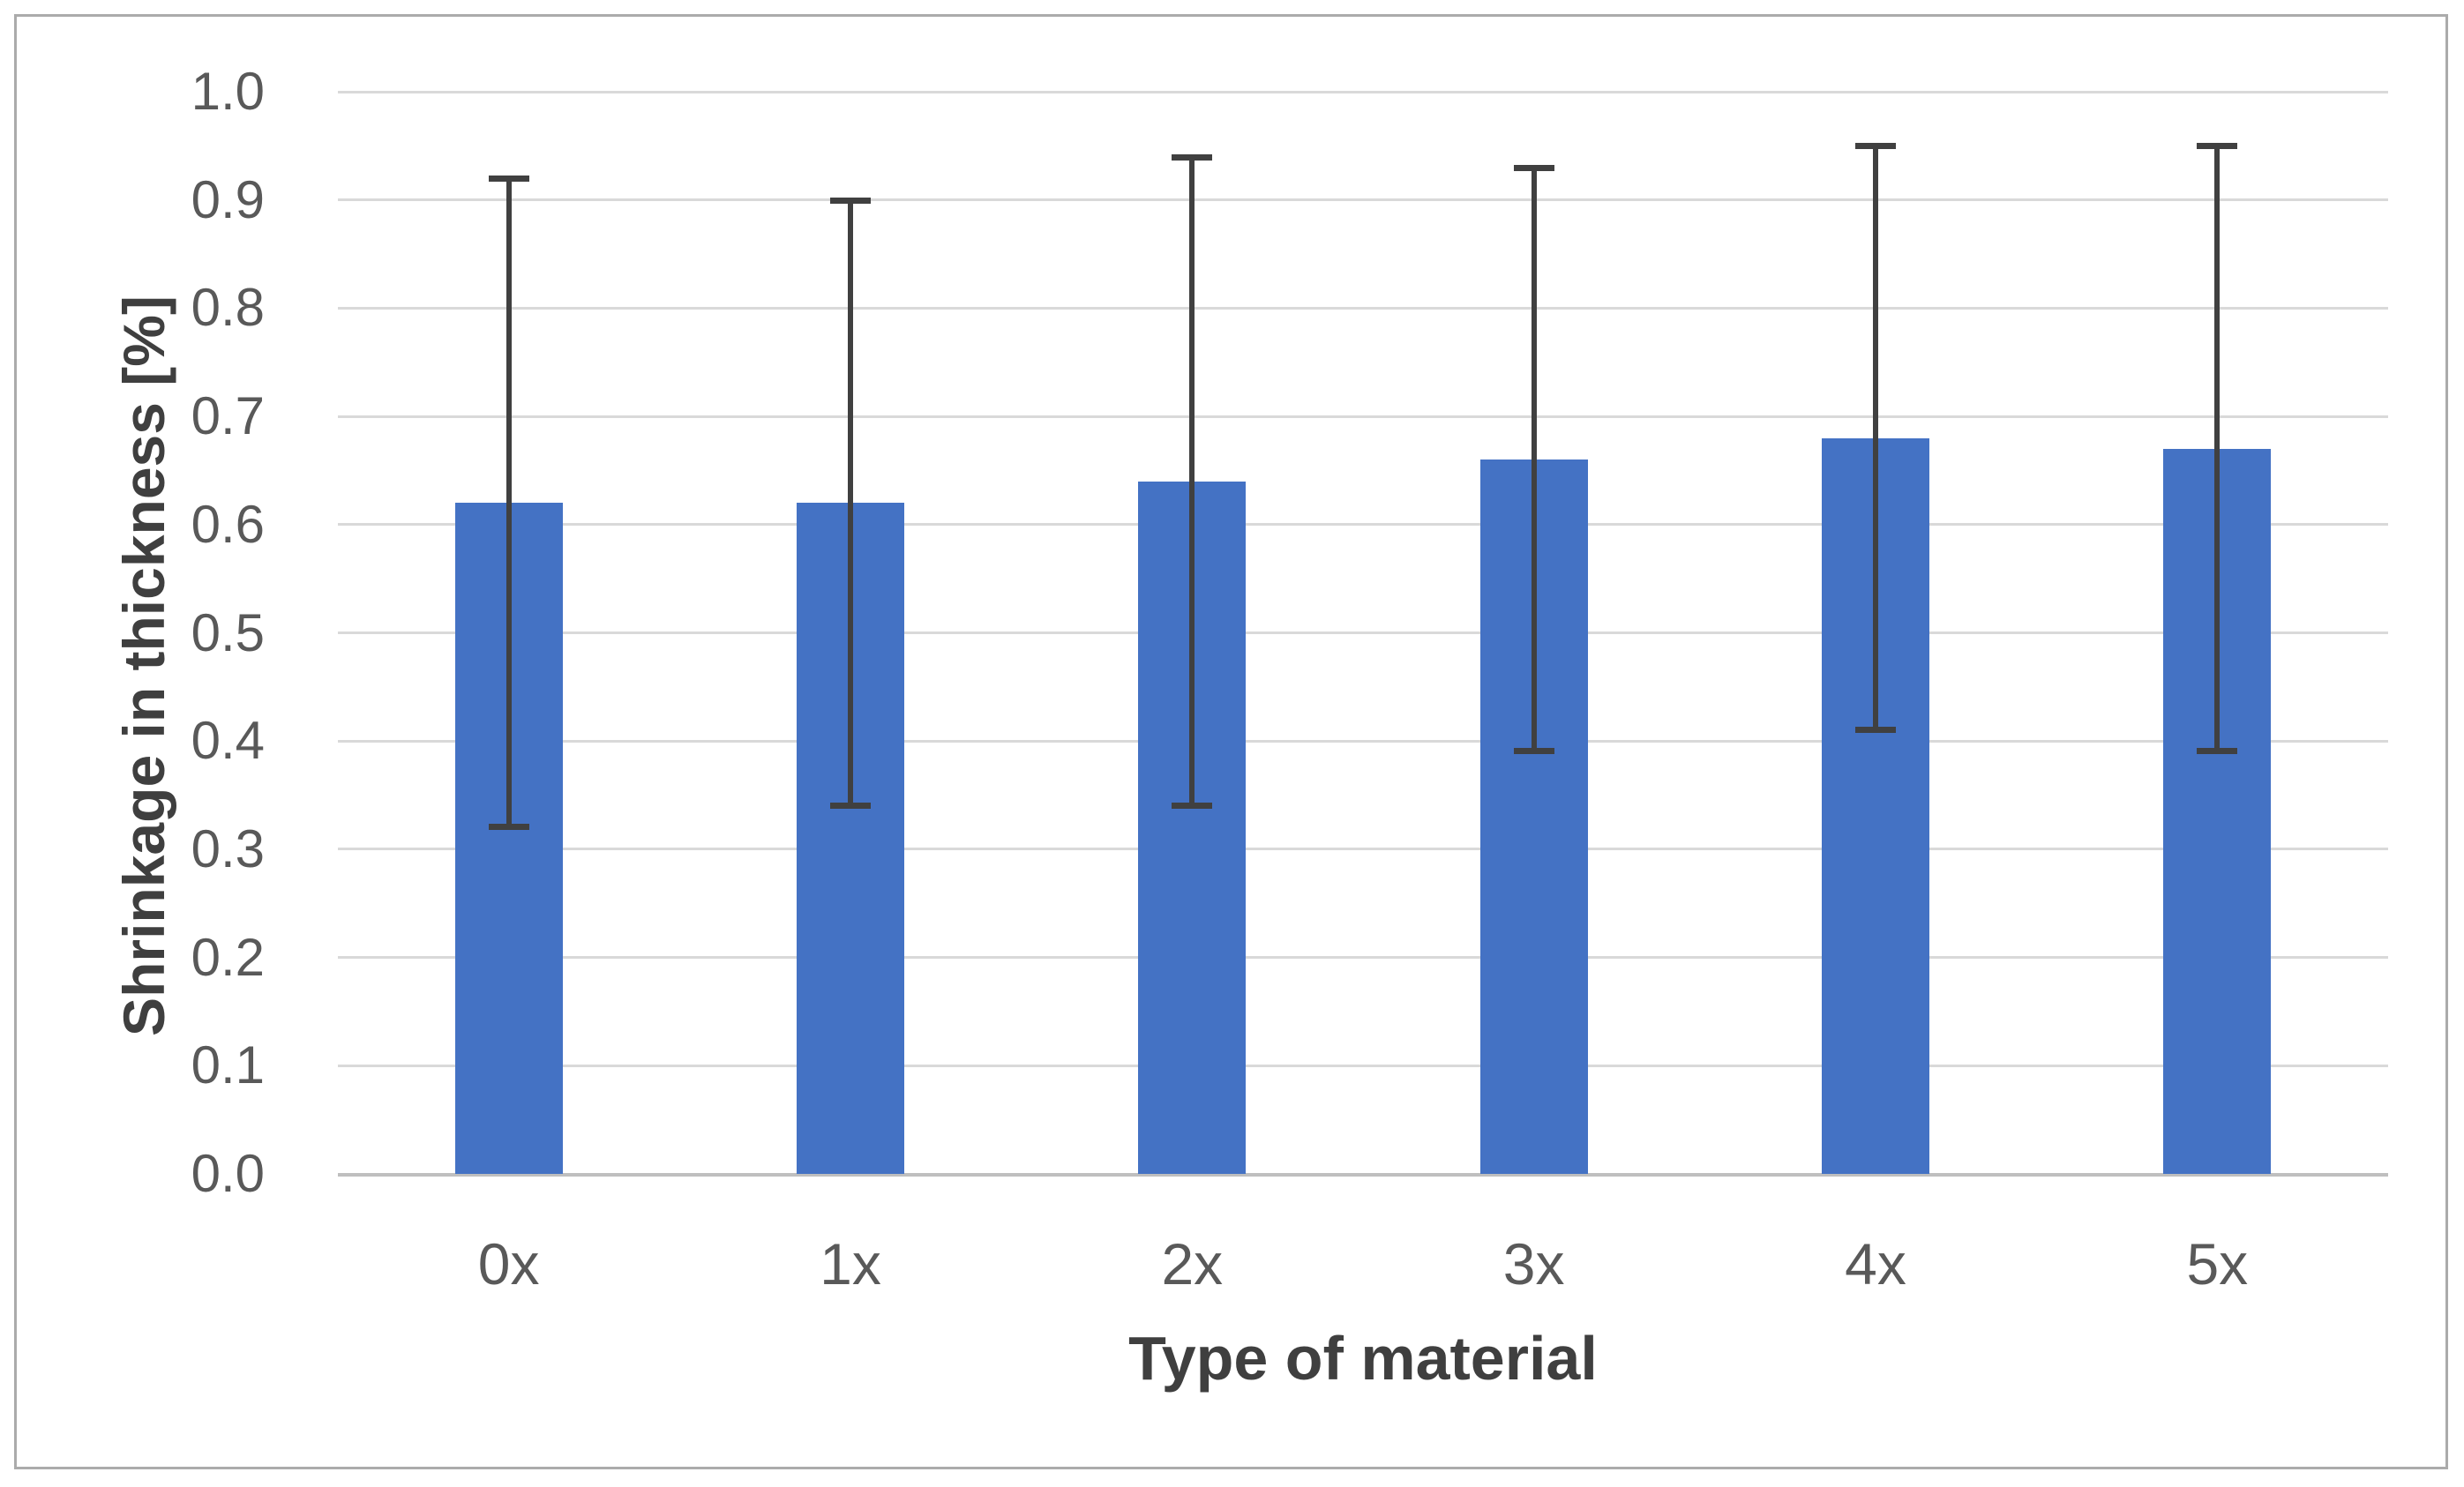 Image resolution: width=2464 pixels, height=1487 pixels. Describe the element at coordinates (228, 741) in the screenshot. I see `y-tick-label: 0.4` at that location.